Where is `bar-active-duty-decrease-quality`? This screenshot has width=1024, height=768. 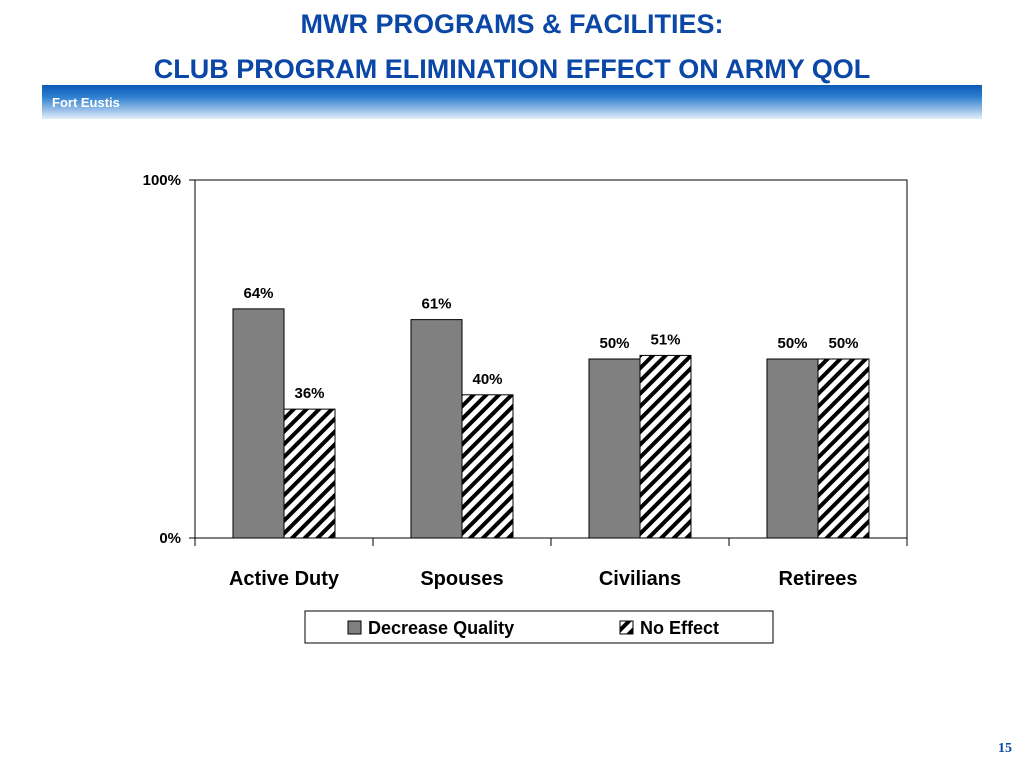 bar-active-duty-decrease-quality is located at coordinates (258, 423).